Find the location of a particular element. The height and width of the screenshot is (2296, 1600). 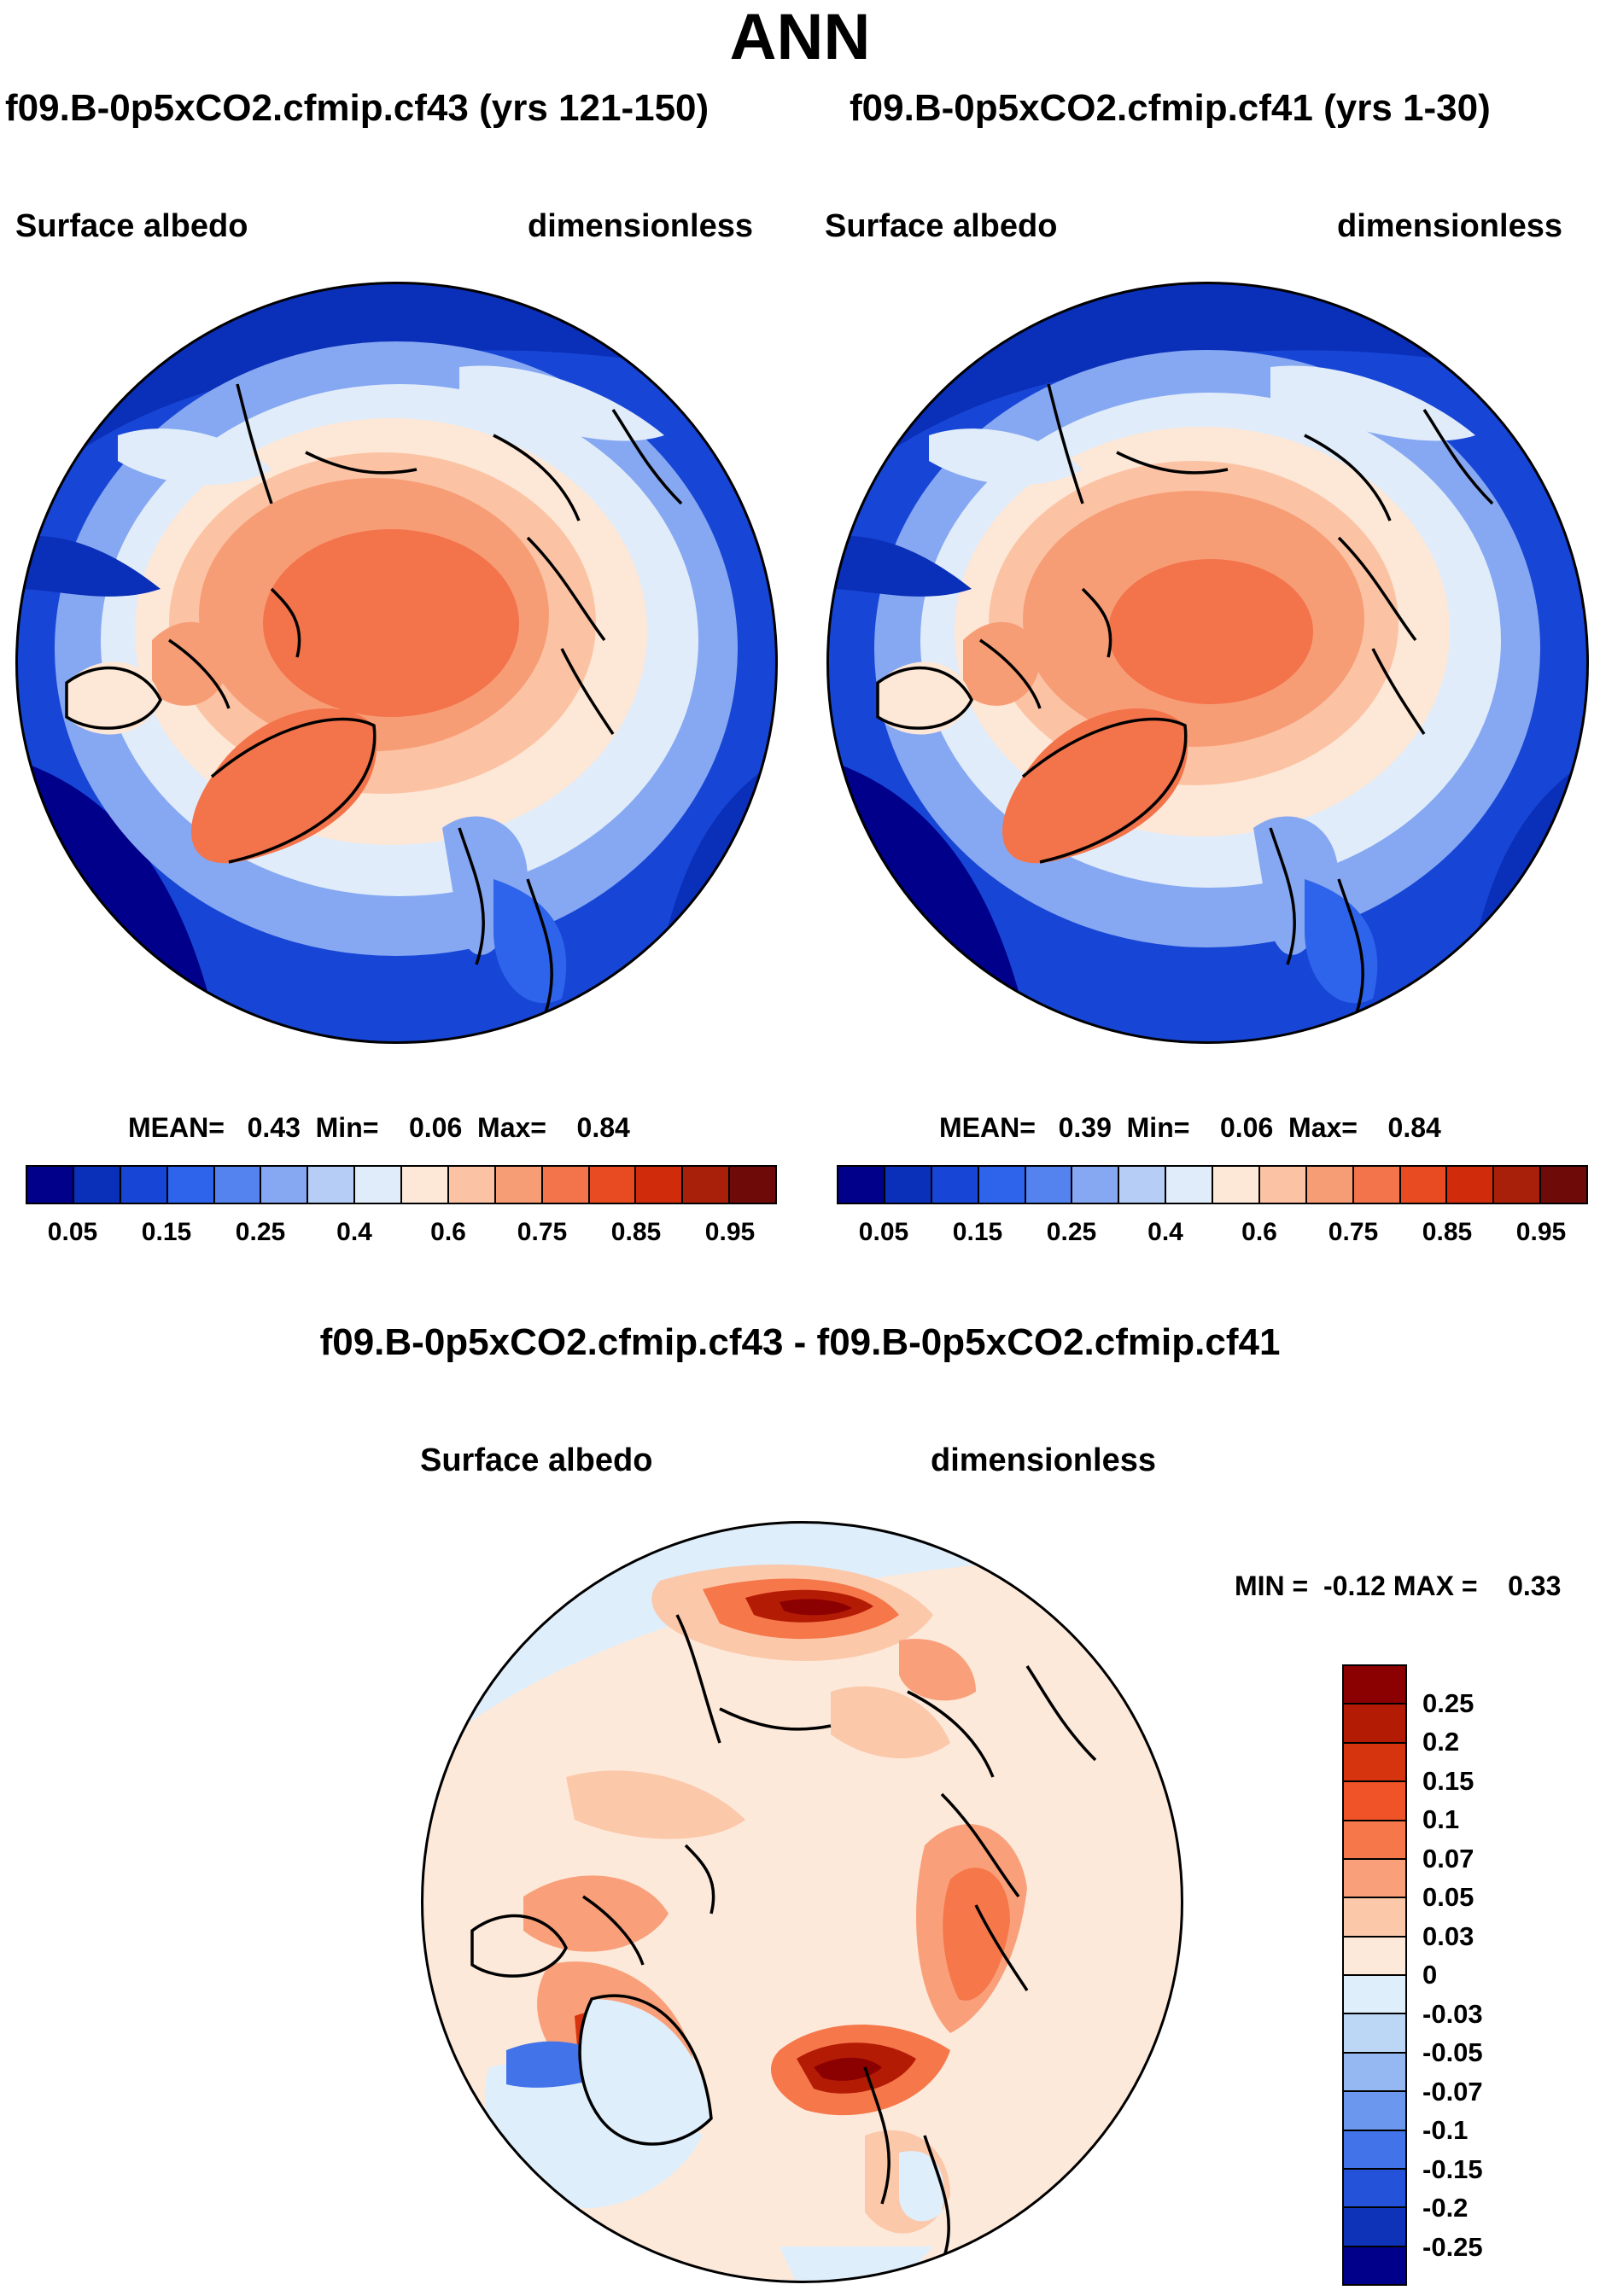

difference-tick: -0.05 is located at coordinates (1452, 2052).